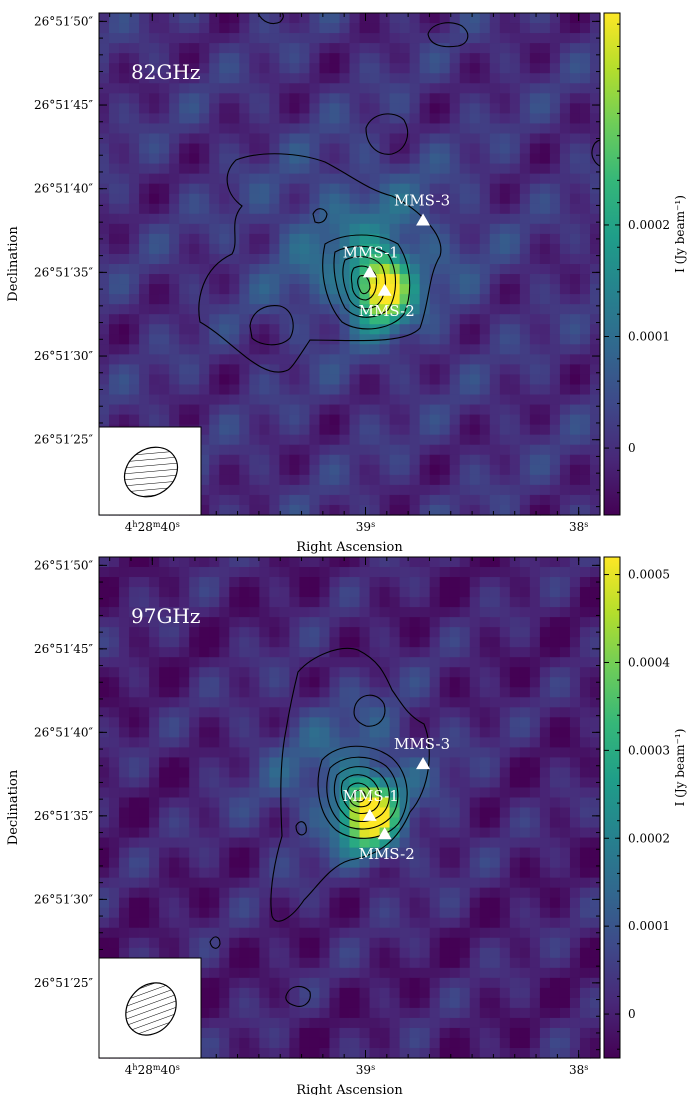 This screenshot has width=691, height=1095. I want to click on colorbar: 0 0.0001 0.0002 0.0003 0.0004 0.0005, so click(636, 807).